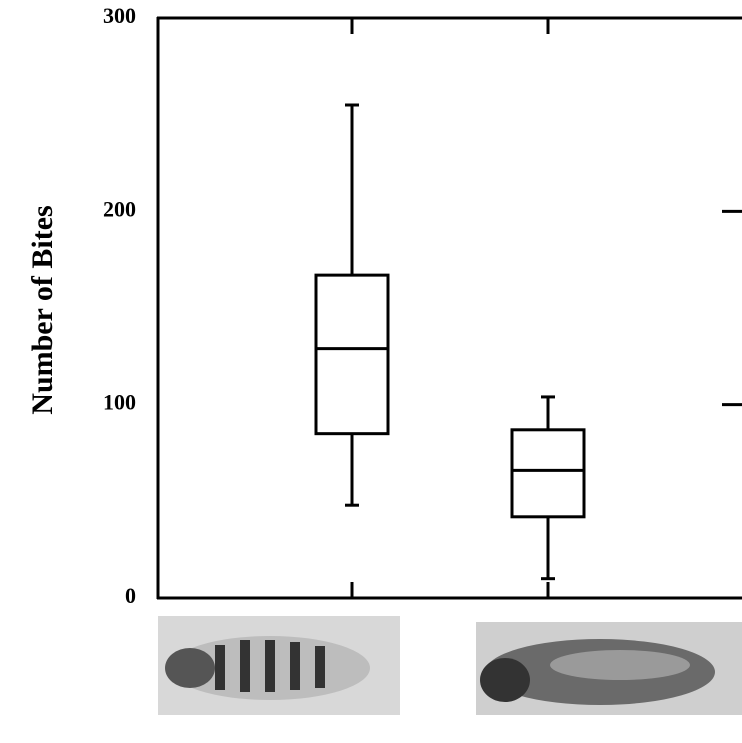  What do you see at coordinates (119, 208) in the screenshot?
I see `y-tick-label: 200` at bounding box center [119, 208].